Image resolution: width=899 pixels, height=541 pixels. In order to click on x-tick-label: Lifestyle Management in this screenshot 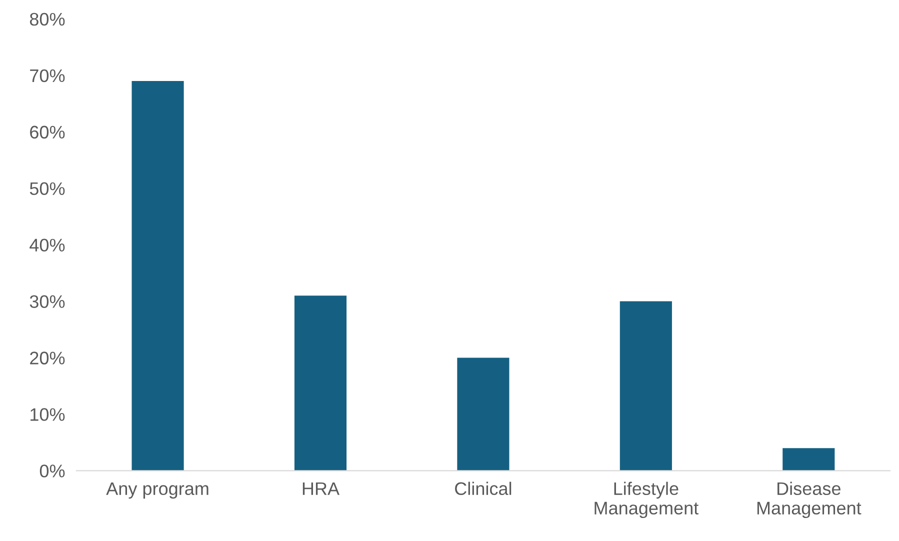, I will do `click(646, 500)`.